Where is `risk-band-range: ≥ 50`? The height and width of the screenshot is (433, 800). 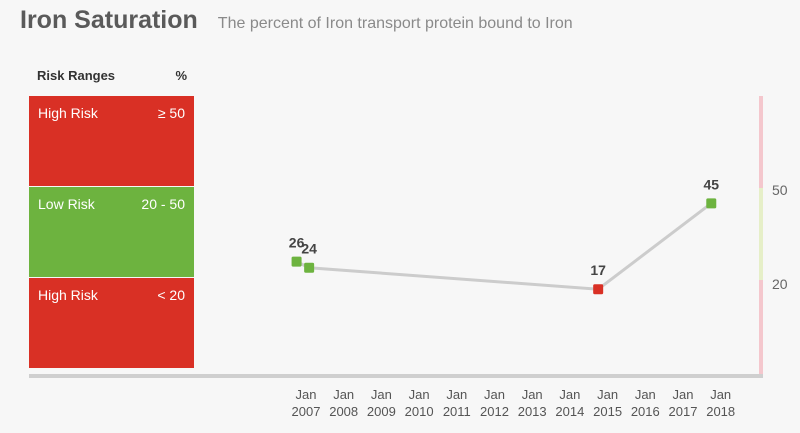 risk-band-range: ≥ 50 is located at coordinates (171, 113).